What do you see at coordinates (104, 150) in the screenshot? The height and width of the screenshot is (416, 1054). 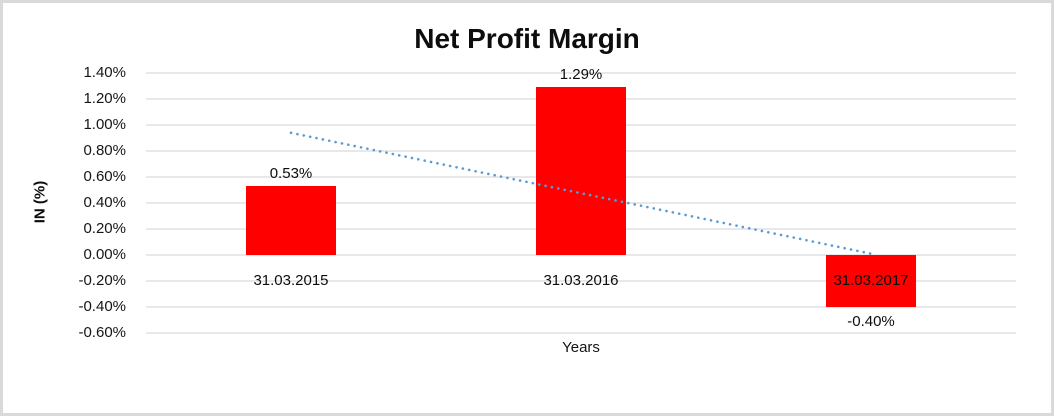 I see `y-tick-label: 0.80%` at bounding box center [104, 150].